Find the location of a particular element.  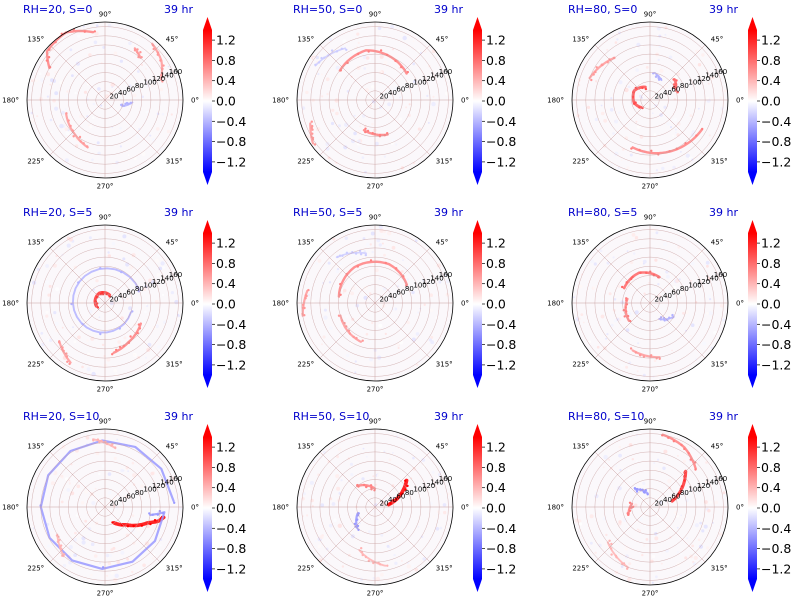

radius-tick-label: 80 is located at coordinates (139, 86).